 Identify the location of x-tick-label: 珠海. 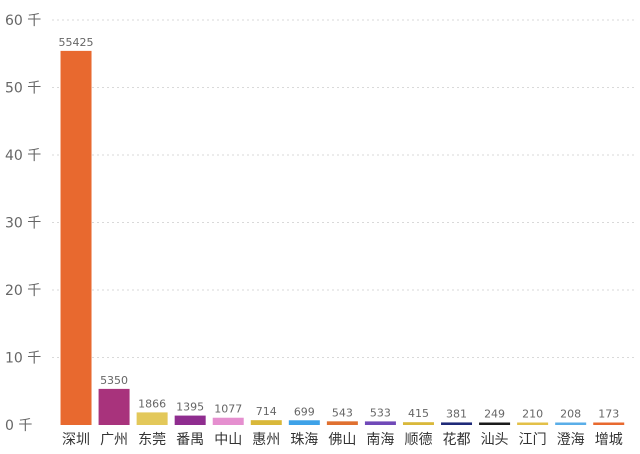
(304, 440).